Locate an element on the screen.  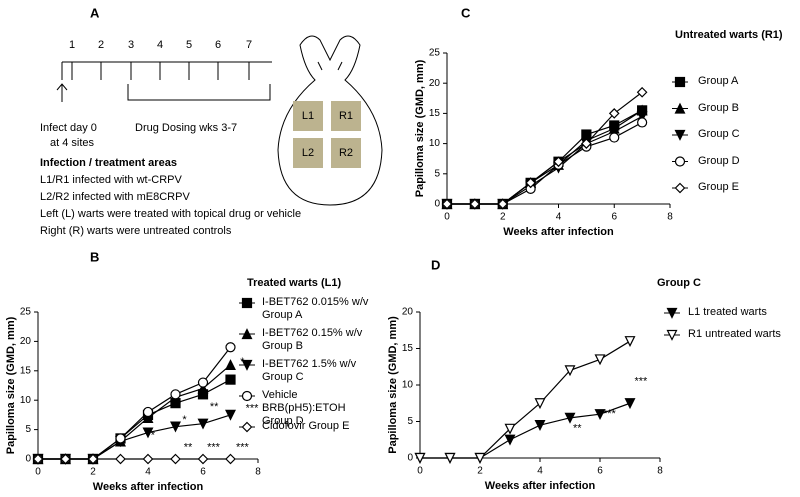
chart-title: Treated warts (L1) is located at coordinates (294, 283).